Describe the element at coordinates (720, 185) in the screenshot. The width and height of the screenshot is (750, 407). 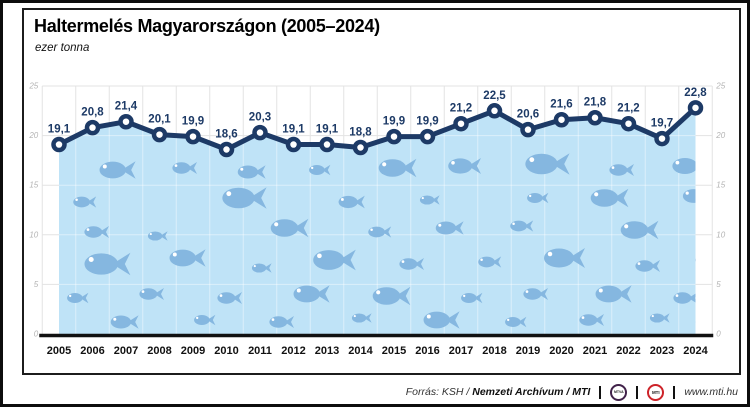
I see `y-tick-right: 15` at that location.